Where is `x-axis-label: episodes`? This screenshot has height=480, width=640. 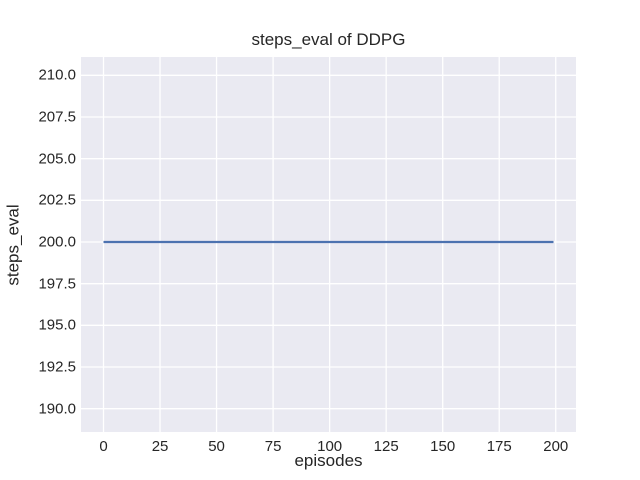
x-axis-label: episodes is located at coordinates (328, 460).